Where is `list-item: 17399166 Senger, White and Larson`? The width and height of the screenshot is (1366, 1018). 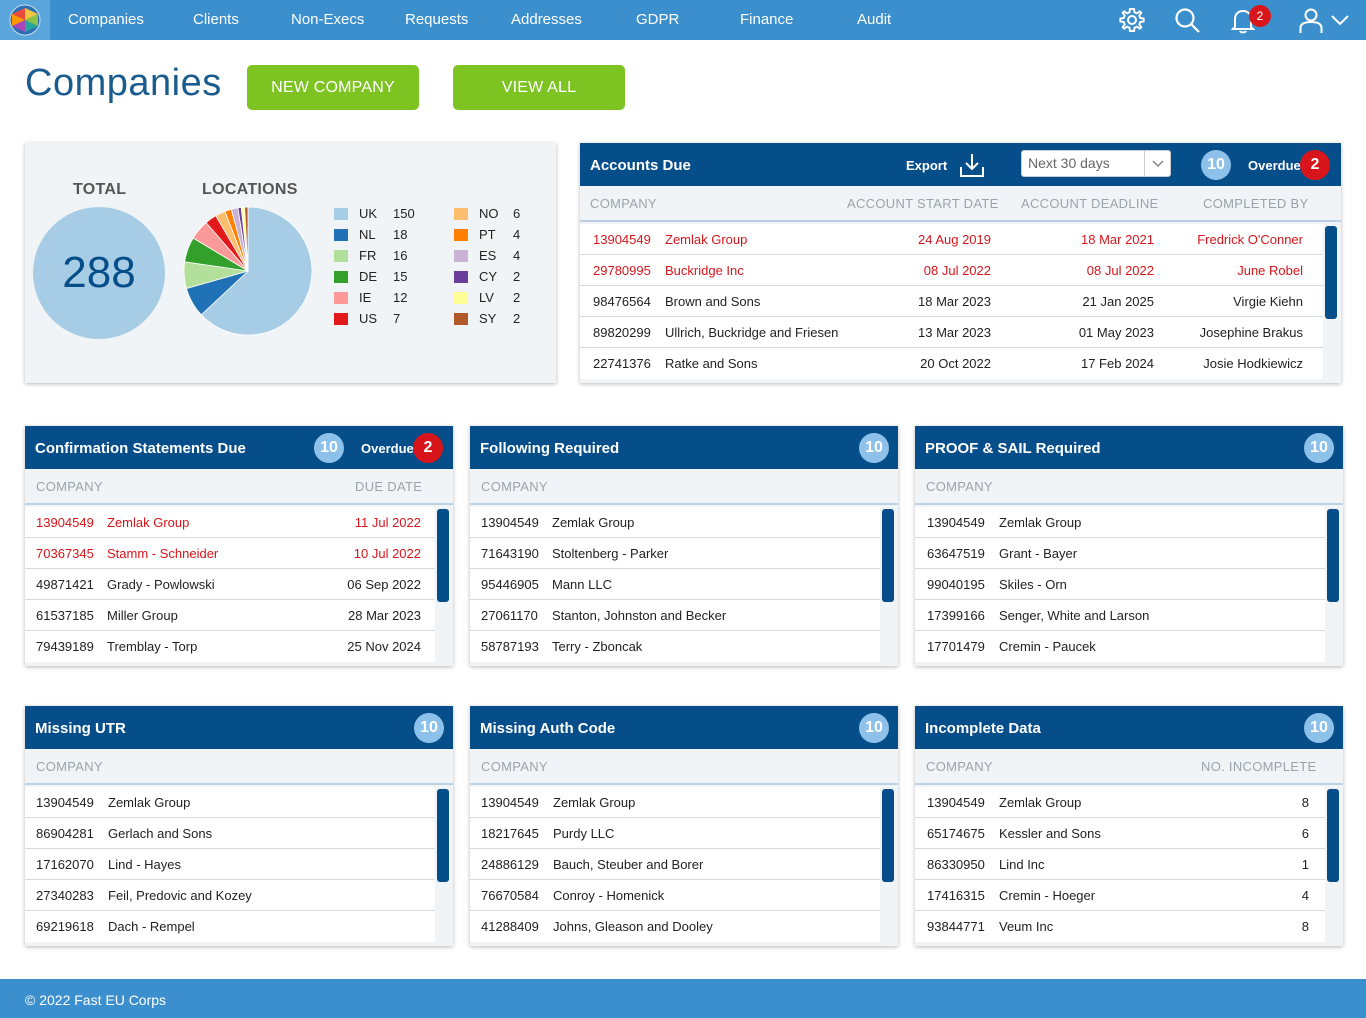 list-item: 17399166 Senger, White and Larson is located at coordinates (1120, 615).